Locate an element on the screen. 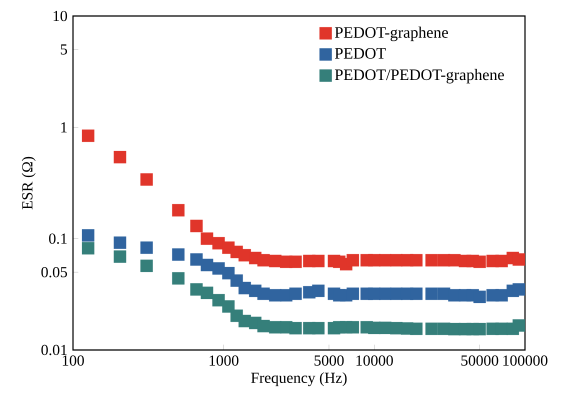 The image size is (565, 413). y-tick-label: 10 is located at coordinates (61, 16).